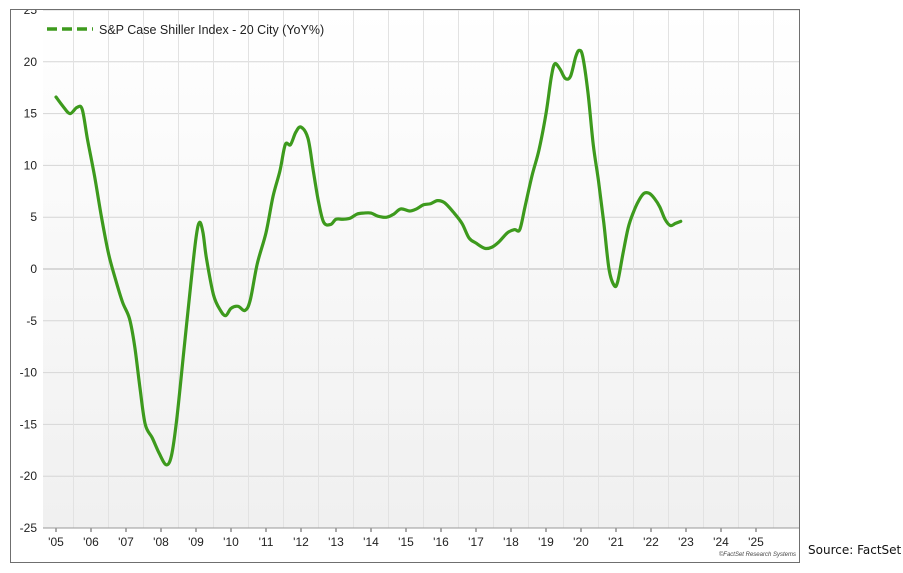 The width and height of the screenshot is (903, 573). What do you see at coordinates (29, 424) in the screenshot?
I see `y-tick-label: -15` at bounding box center [29, 424].